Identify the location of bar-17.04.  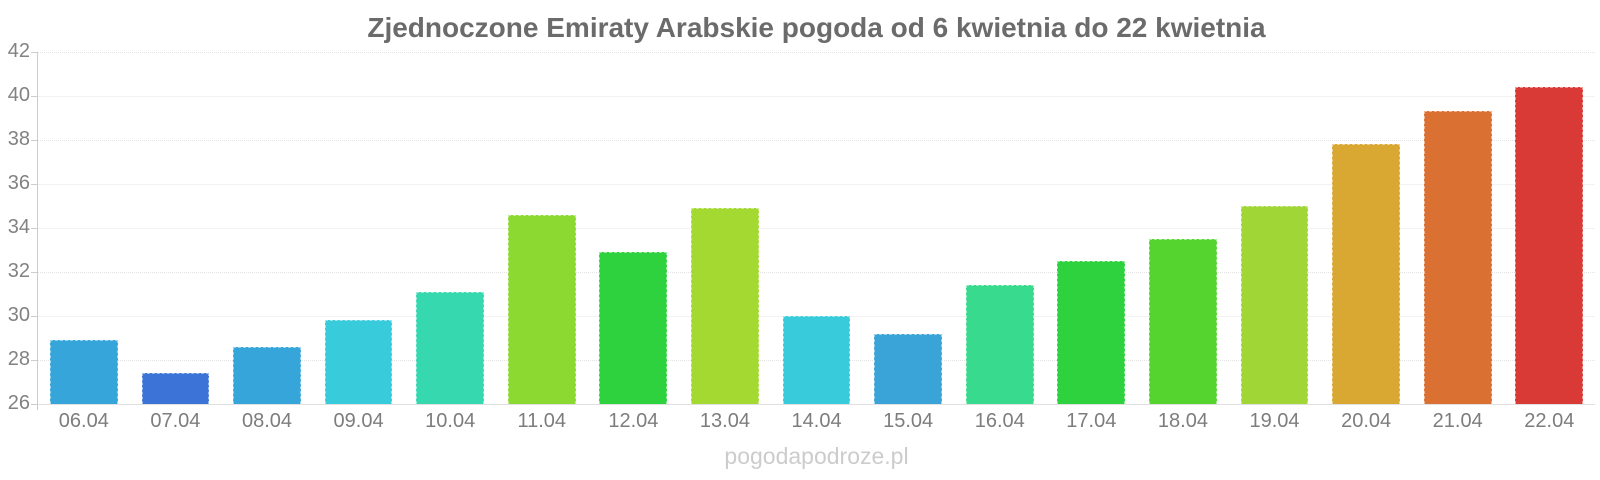
(1091, 332).